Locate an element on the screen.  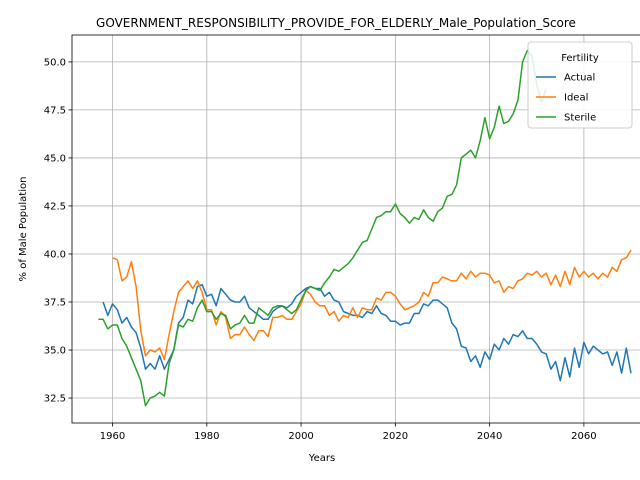
y-tick-label: 35.0 is located at coordinates (55, 351).